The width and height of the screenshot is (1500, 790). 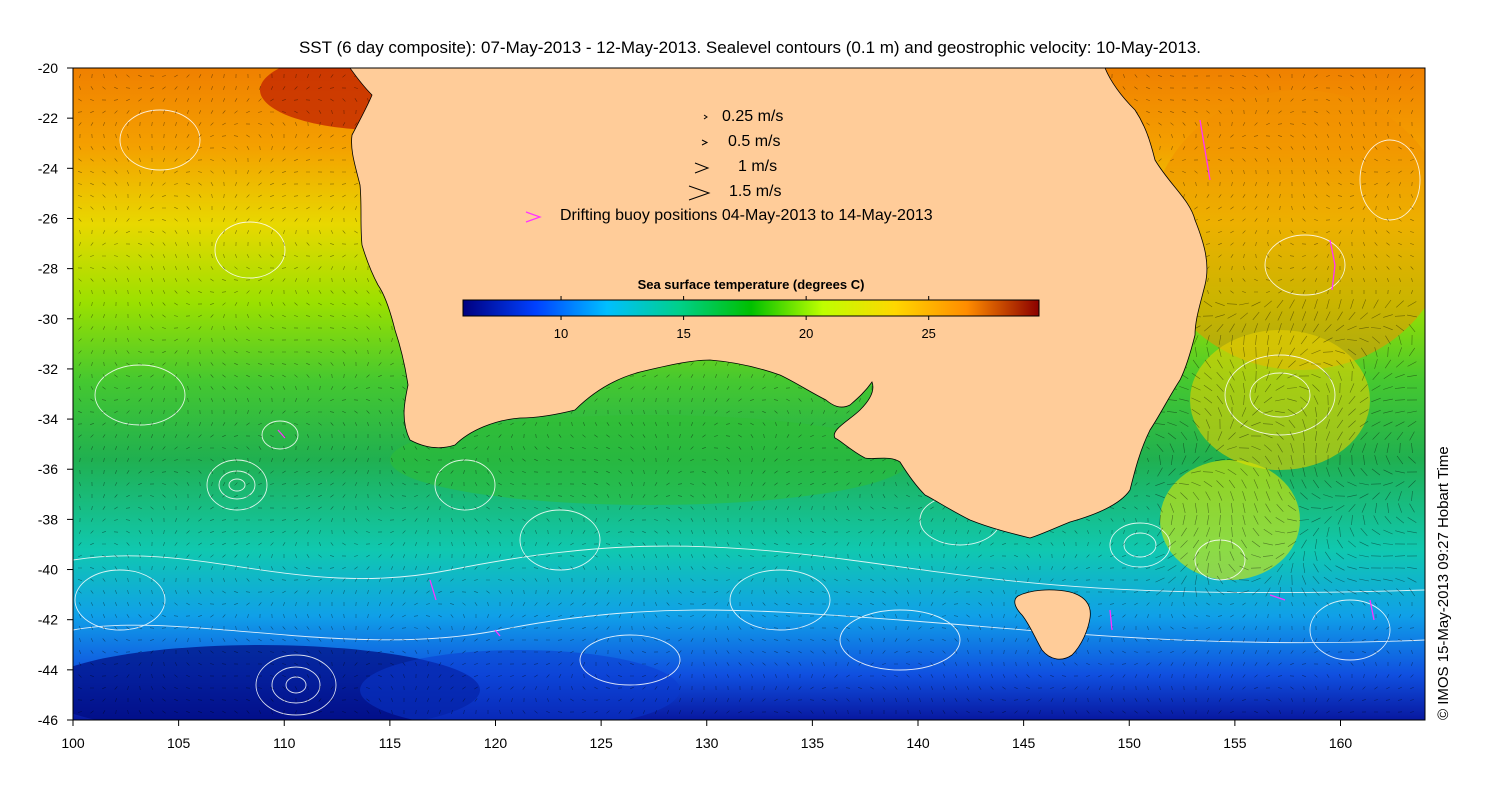 I want to click on x-tick-label: 120, so click(x=496, y=743).